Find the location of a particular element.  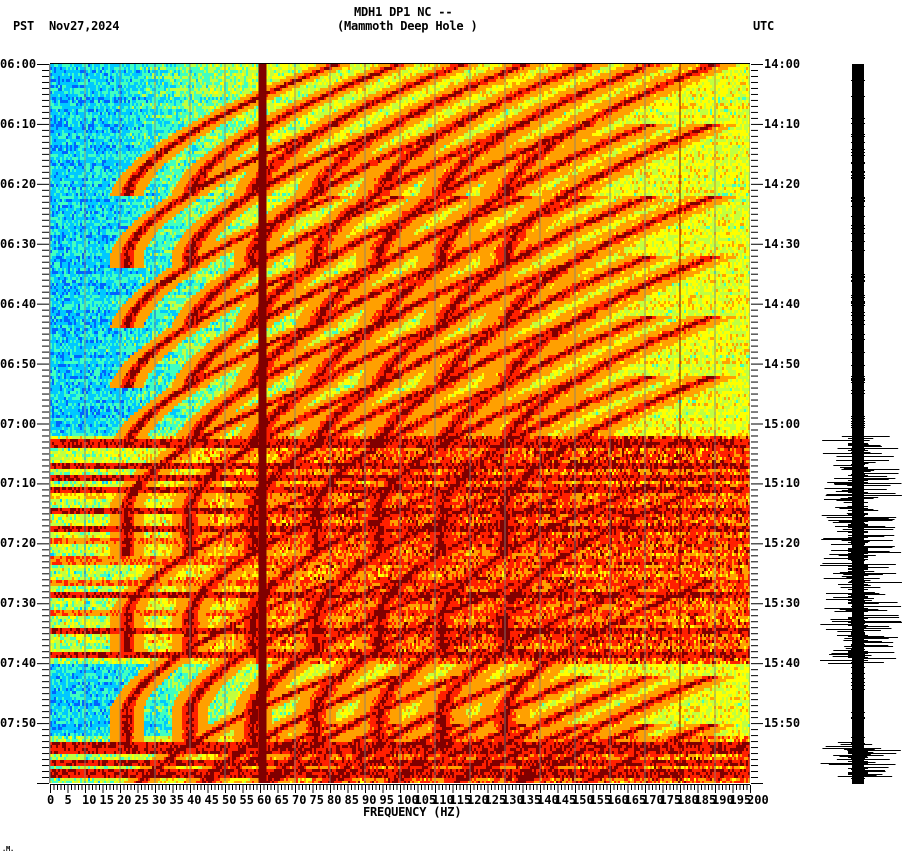

x-tick-label: 60 is located at coordinates (264, 800).